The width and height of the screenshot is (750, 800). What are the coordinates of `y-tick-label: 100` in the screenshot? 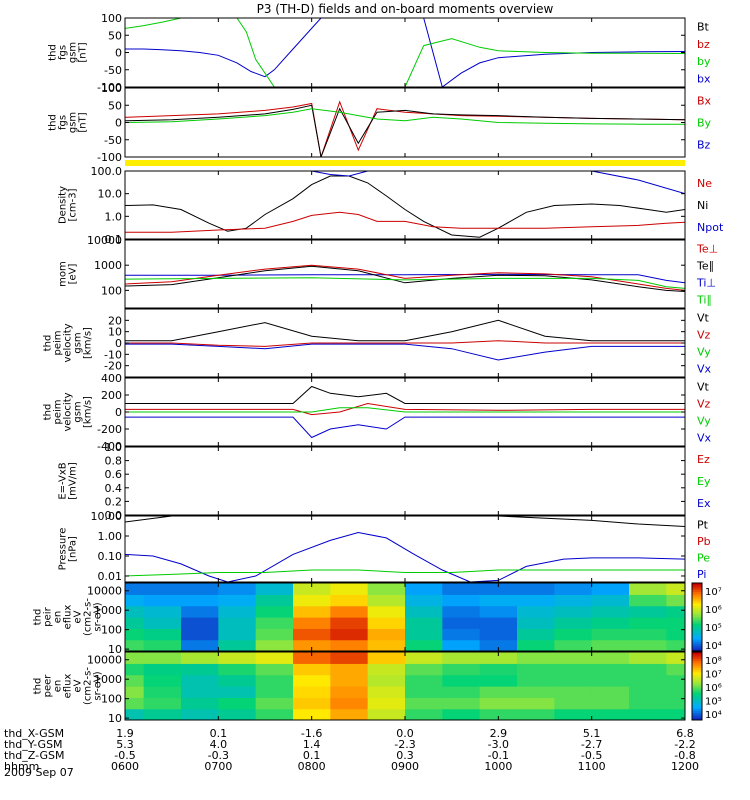 It's located at (111, 630).